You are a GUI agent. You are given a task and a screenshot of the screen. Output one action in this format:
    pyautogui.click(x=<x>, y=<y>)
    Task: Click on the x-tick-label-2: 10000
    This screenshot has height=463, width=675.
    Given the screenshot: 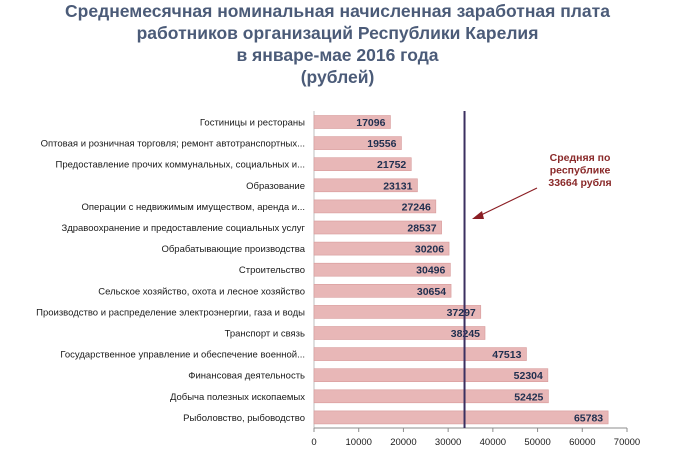 What is the action you would take?
    pyautogui.click(x=359, y=442)
    